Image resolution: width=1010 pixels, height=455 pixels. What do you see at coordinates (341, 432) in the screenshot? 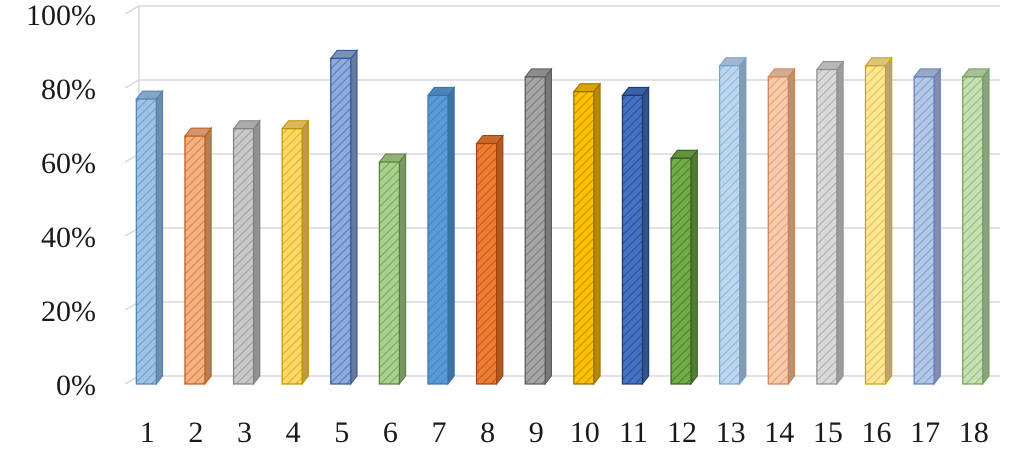
I see `x-tick-label: 5` at bounding box center [341, 432].